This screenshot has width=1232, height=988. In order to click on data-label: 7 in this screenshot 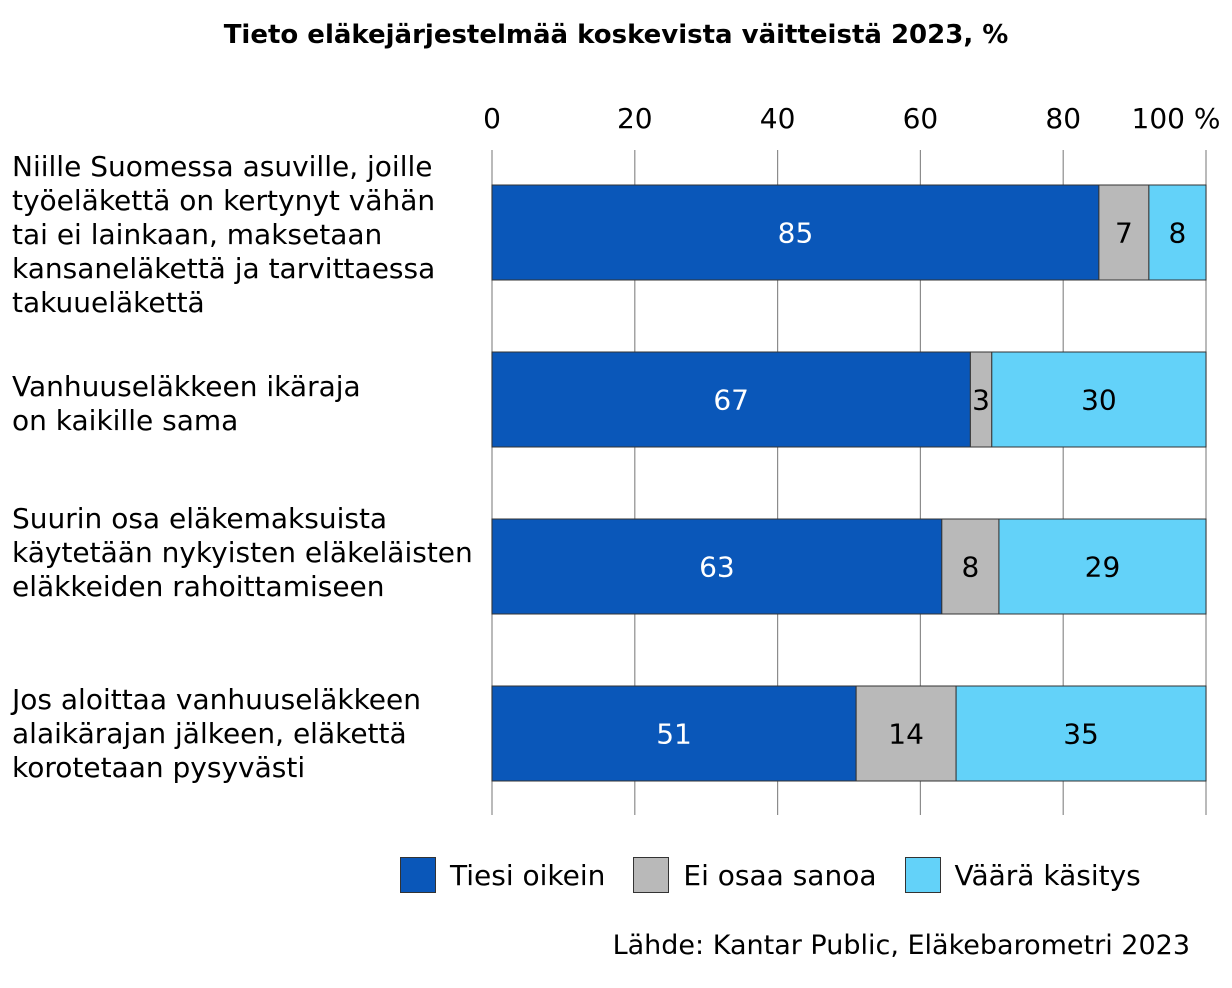, I will do `click(1124, 233)`.